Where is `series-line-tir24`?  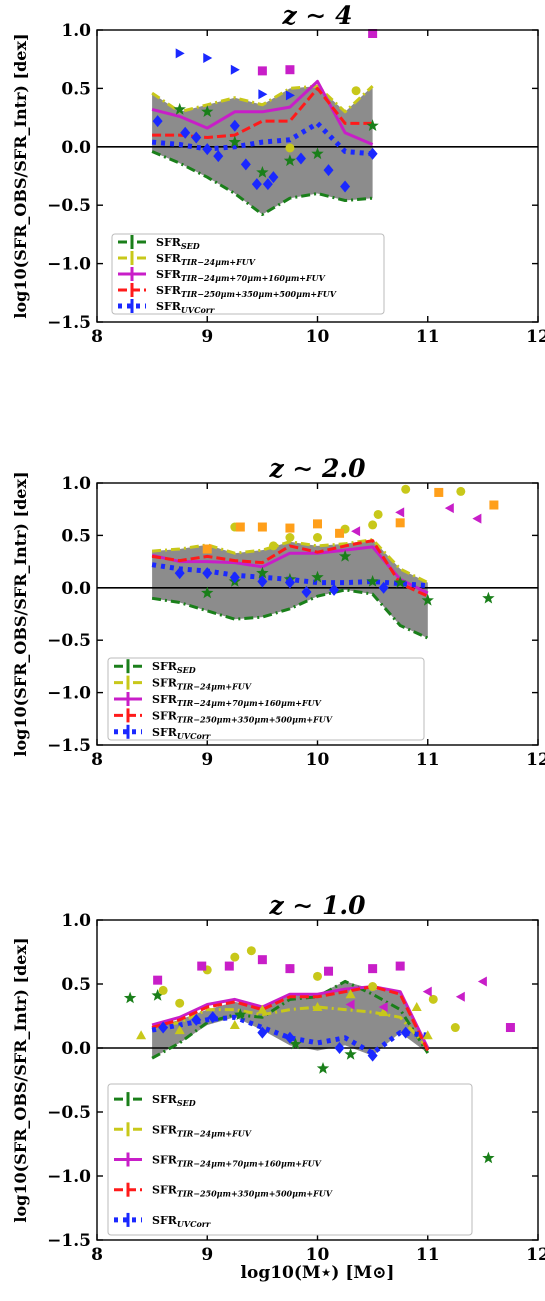
series-line-tir24 is located at coordinates (262, 99).